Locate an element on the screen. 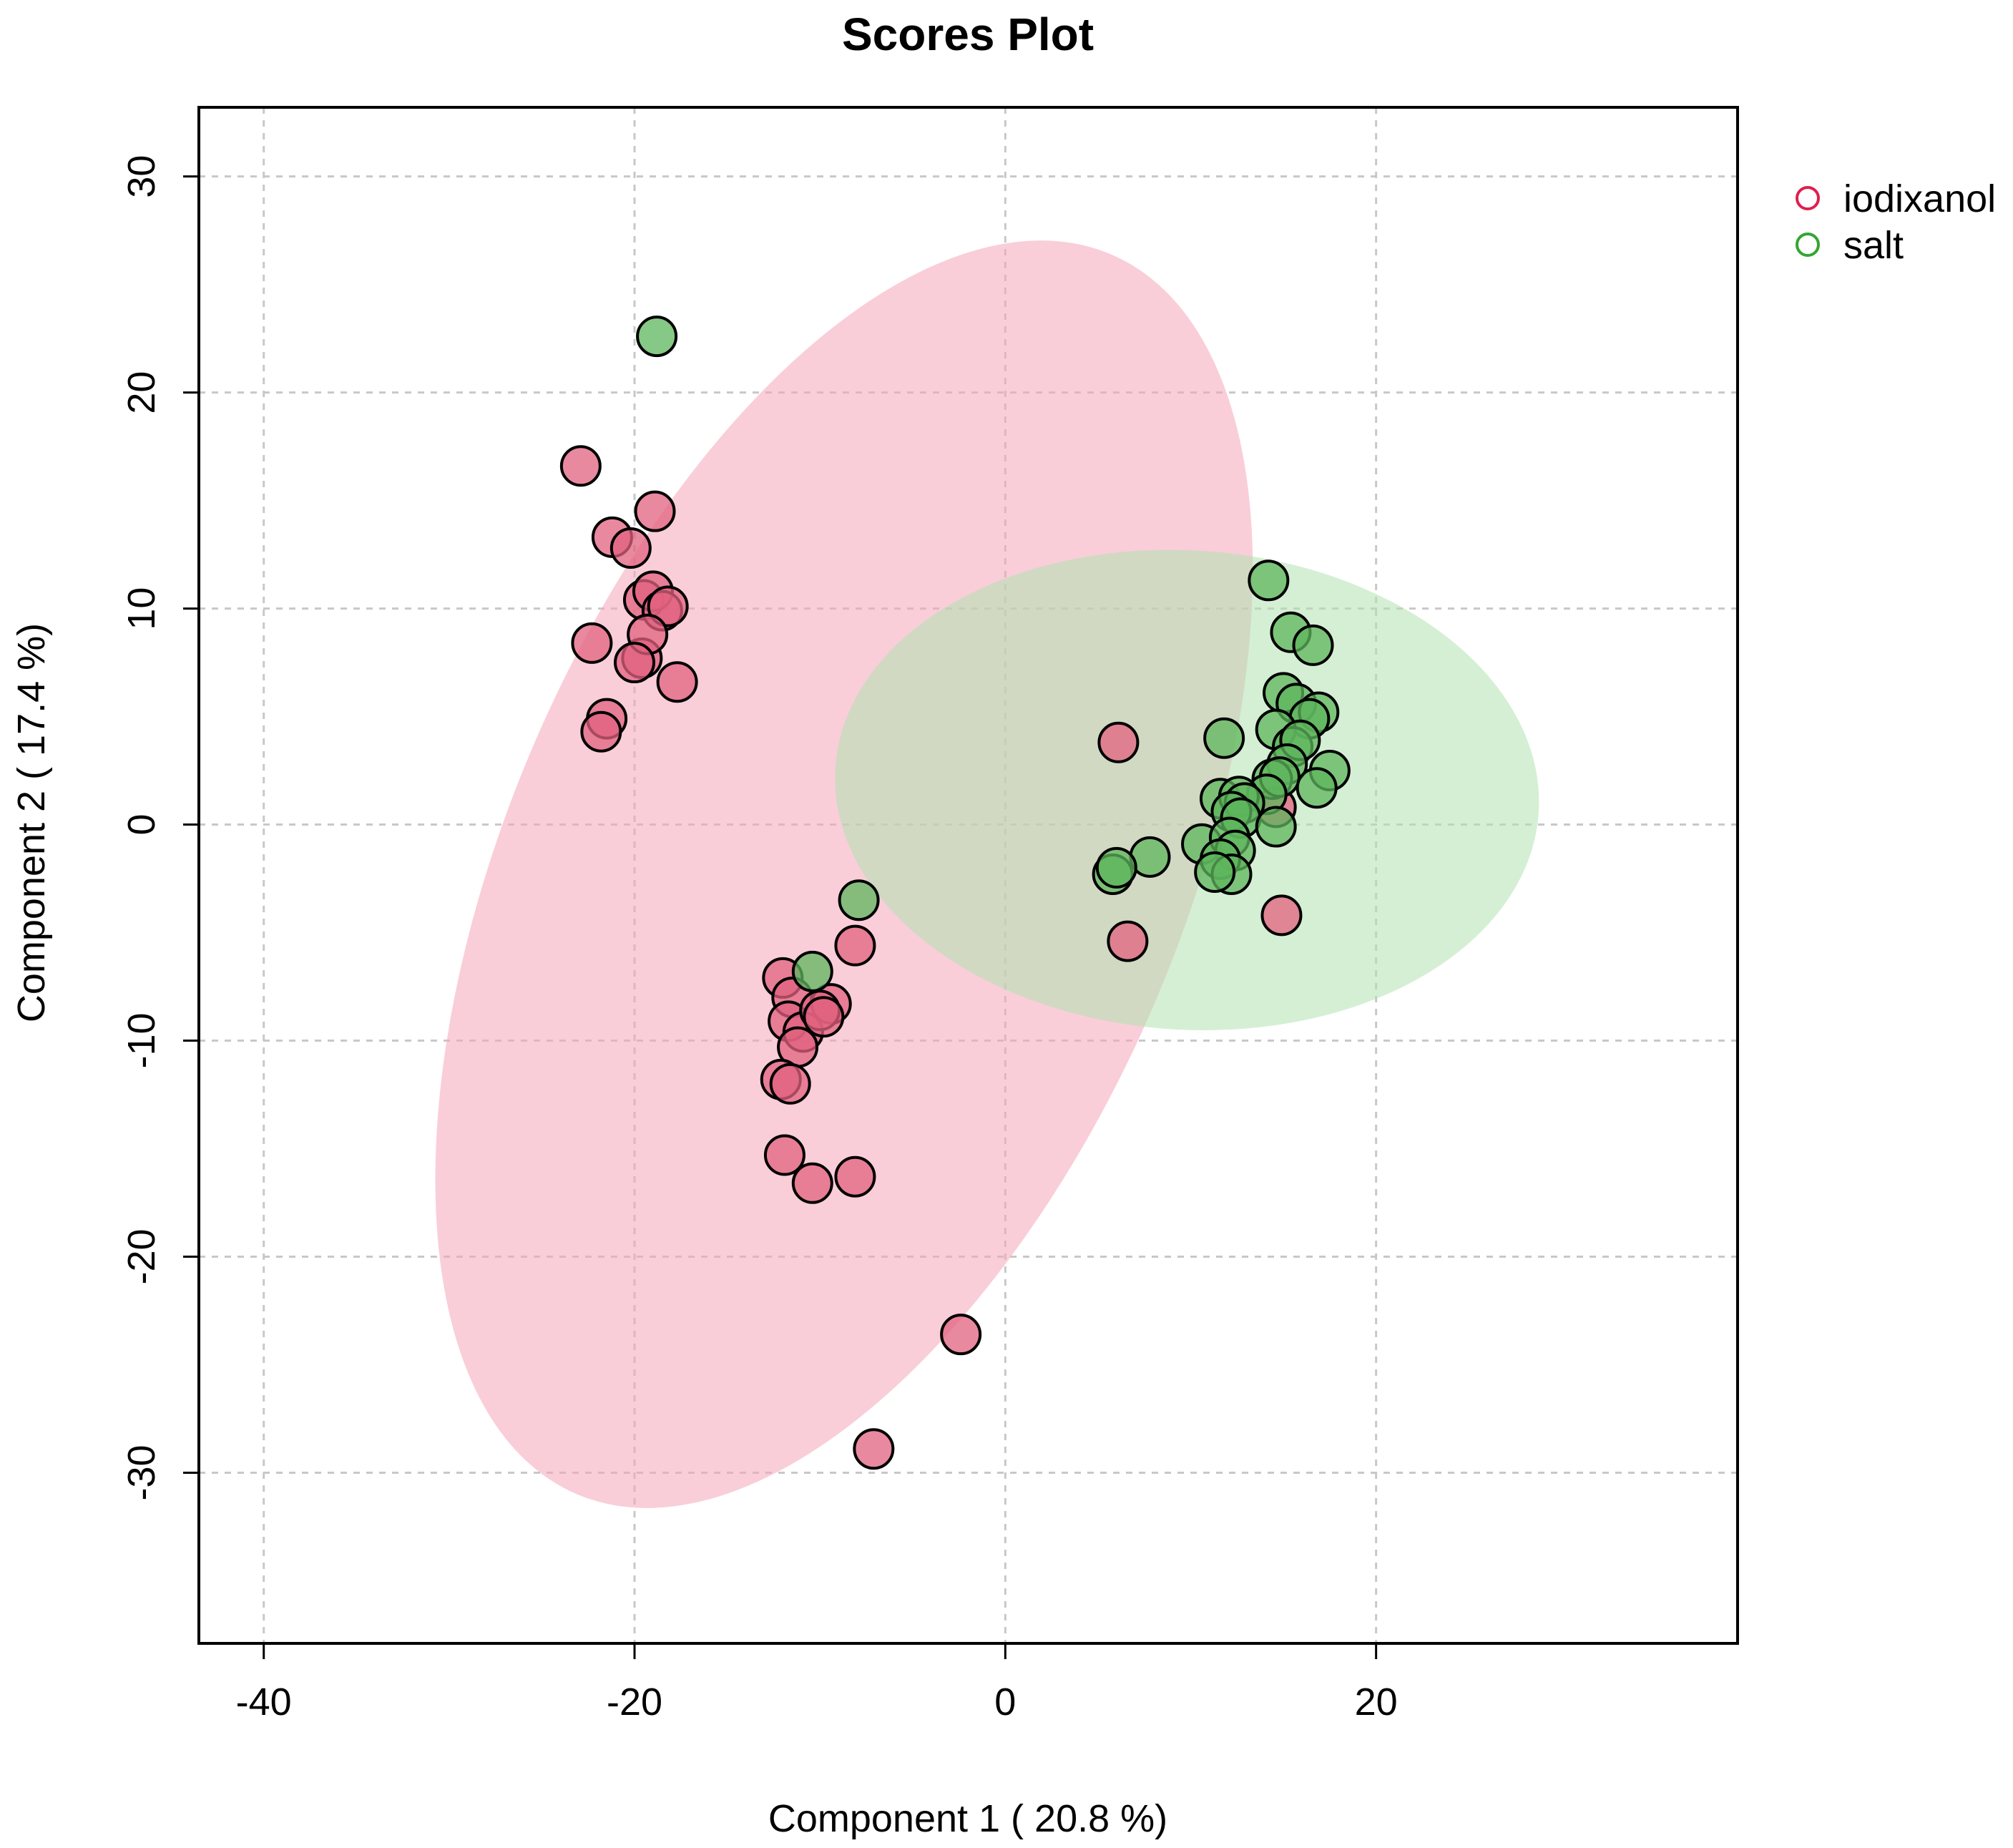 This screenshot has height=1848, width=2013. x-tick-label: -20 is located at coordinates (634, 1703).